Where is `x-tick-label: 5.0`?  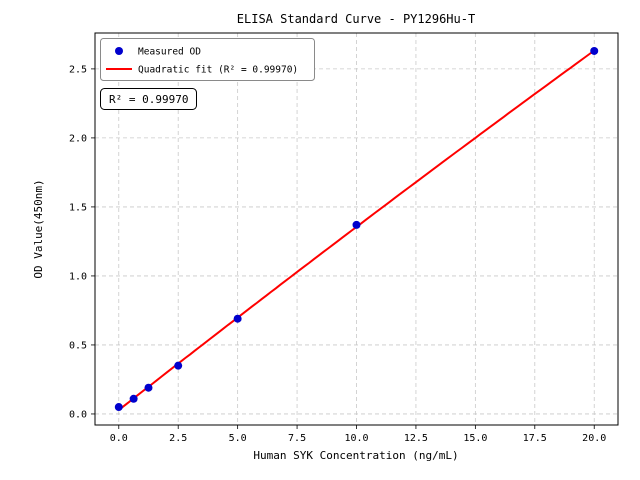
x-tick-label: 5.0 is located at coordinates (238, 438).